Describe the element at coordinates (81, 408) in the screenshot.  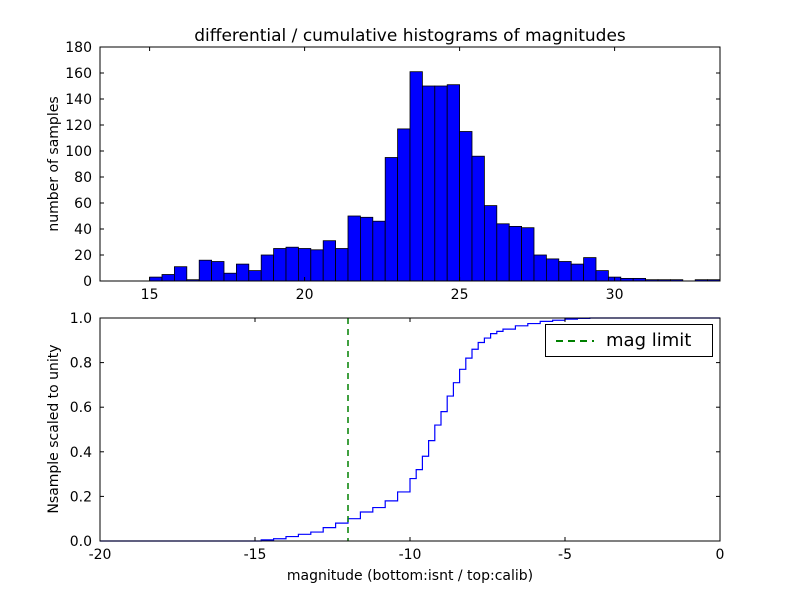
I see `y-tick-label: 0.6` at that location.